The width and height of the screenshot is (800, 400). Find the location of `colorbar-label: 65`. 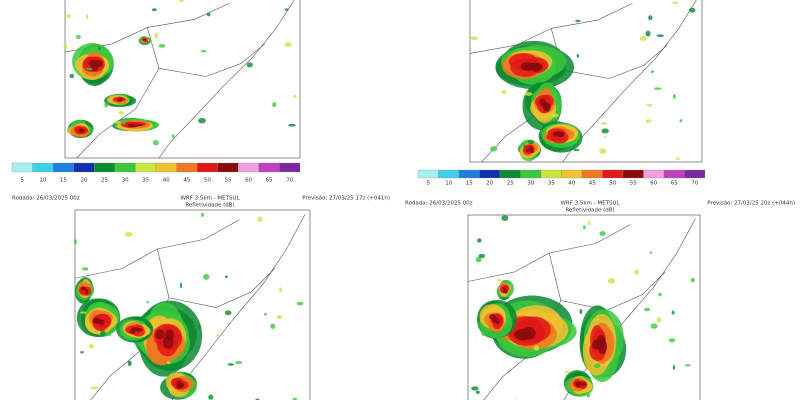

colorbar-label: 65 is located at coordinates (269, 181).